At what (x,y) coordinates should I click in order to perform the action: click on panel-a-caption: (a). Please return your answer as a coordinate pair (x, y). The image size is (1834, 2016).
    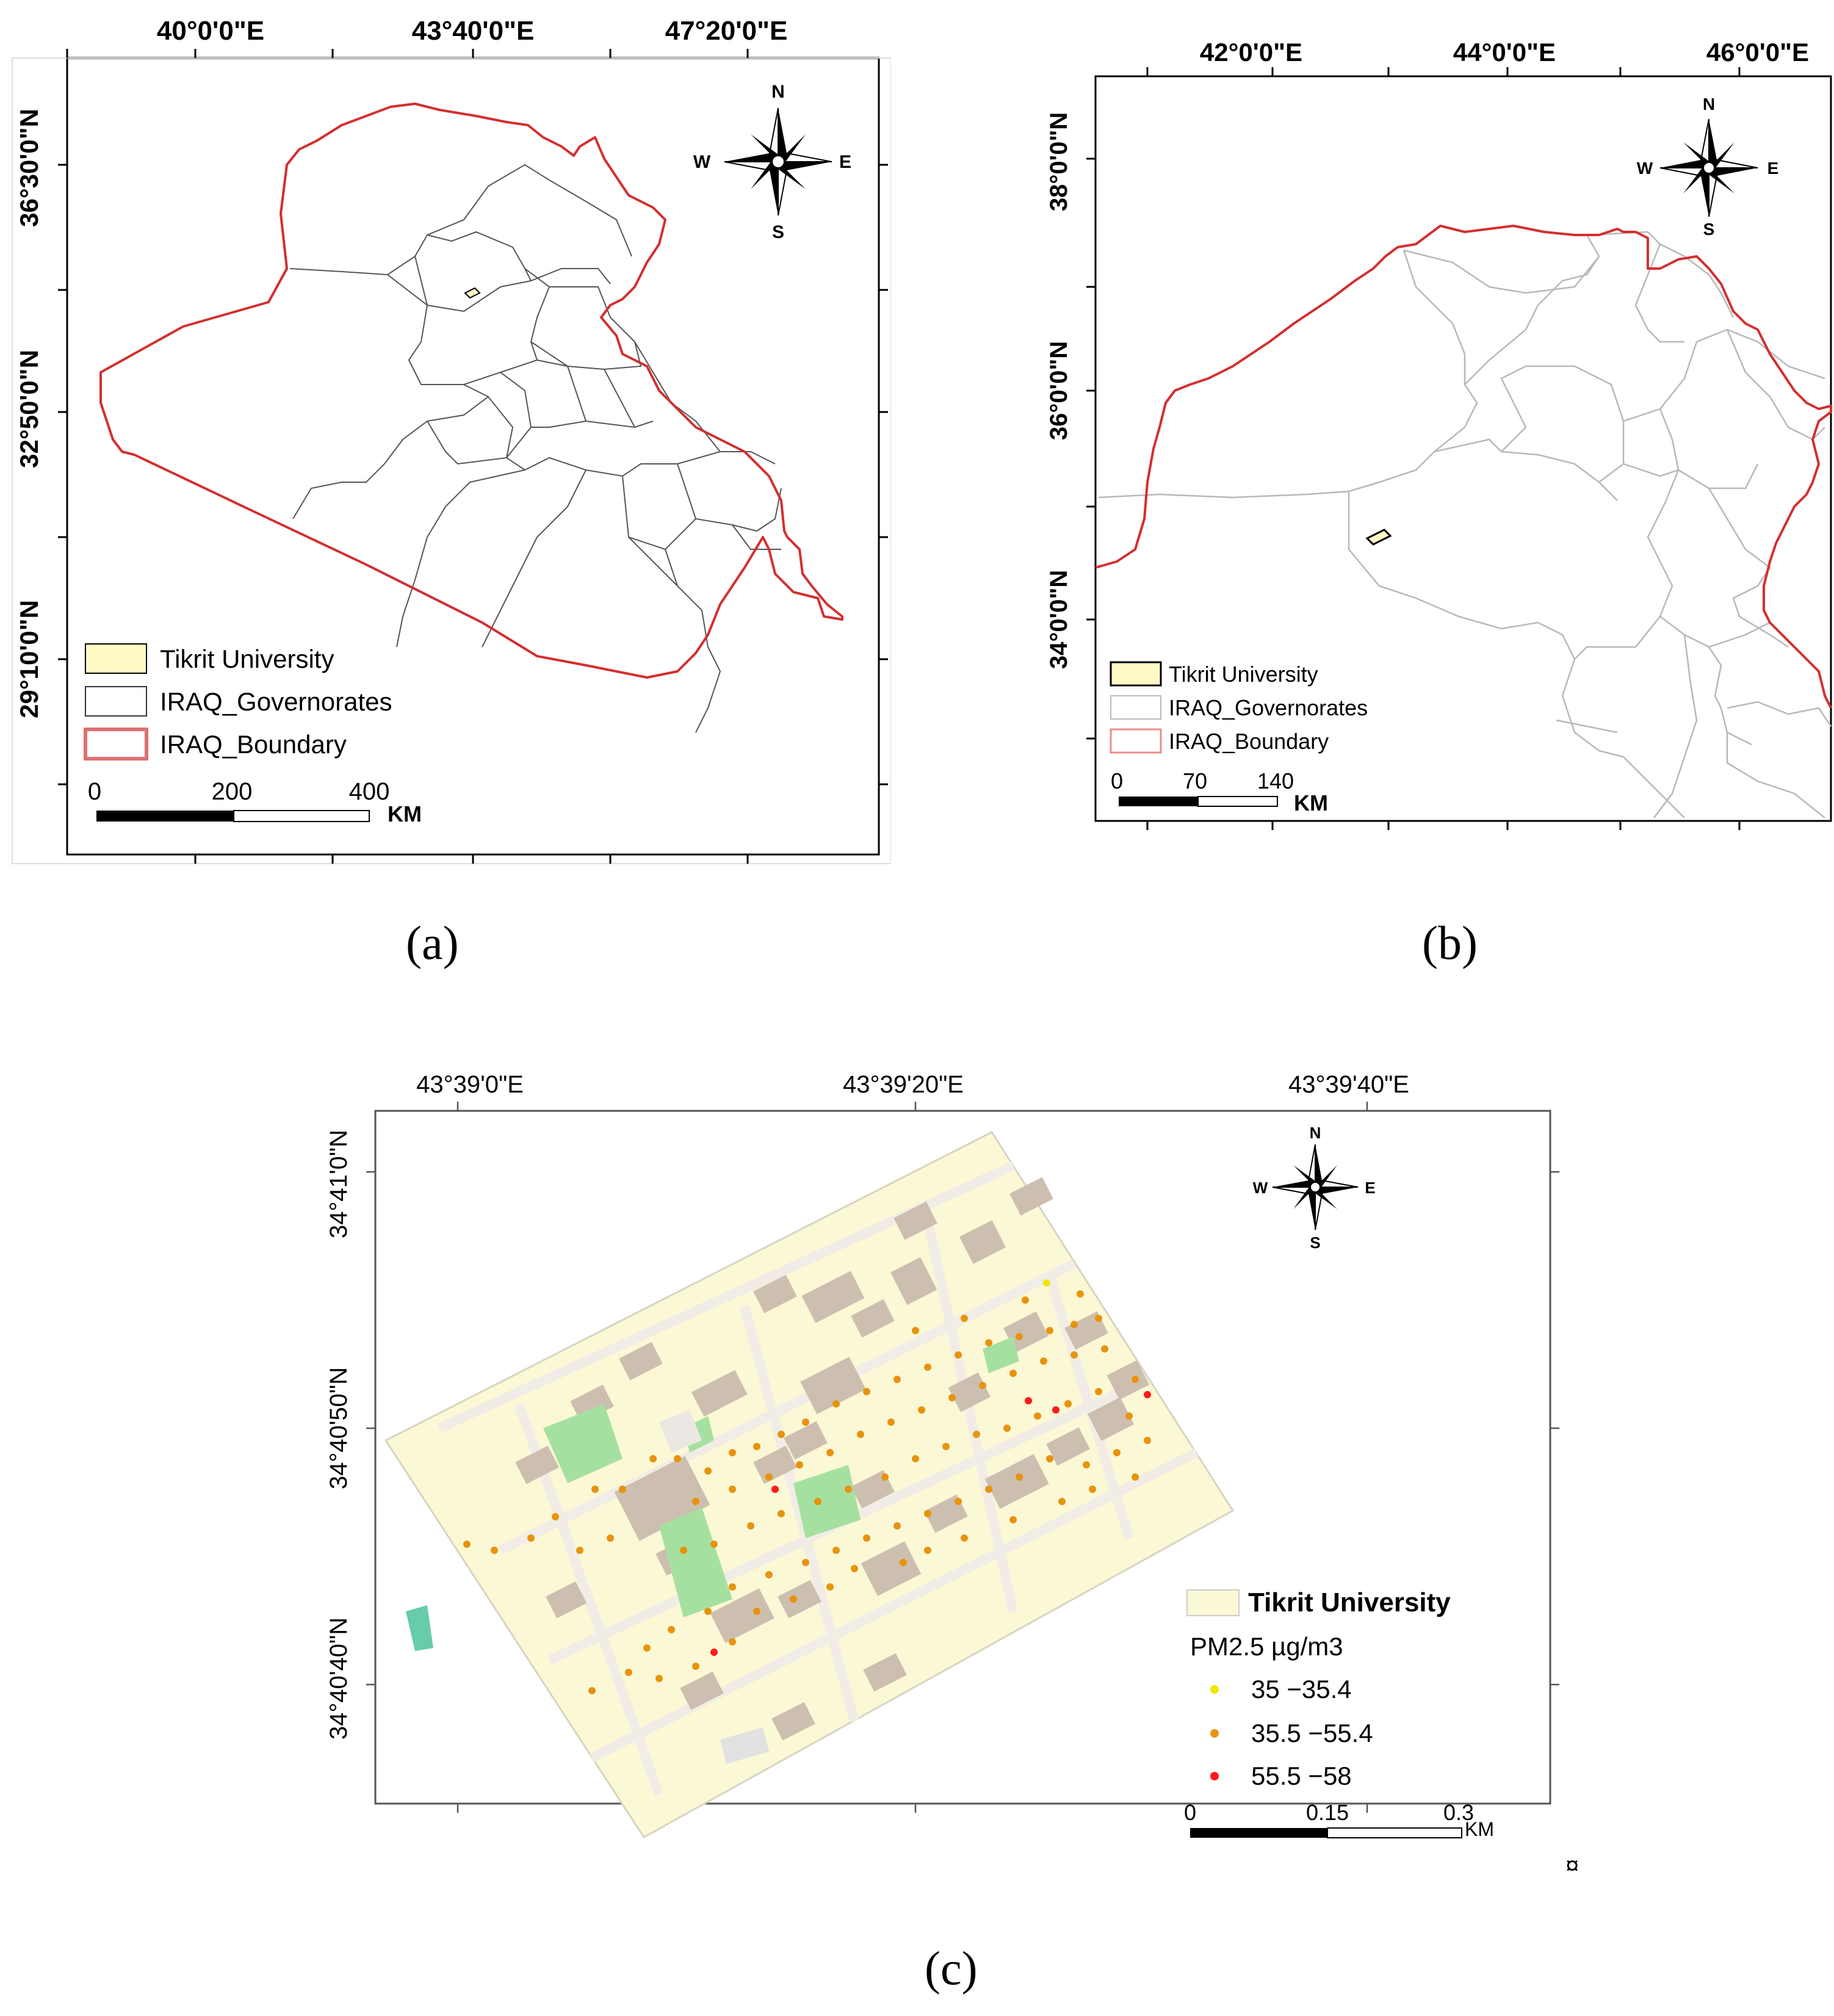
    Looking at the image, I should click on (432, 942).